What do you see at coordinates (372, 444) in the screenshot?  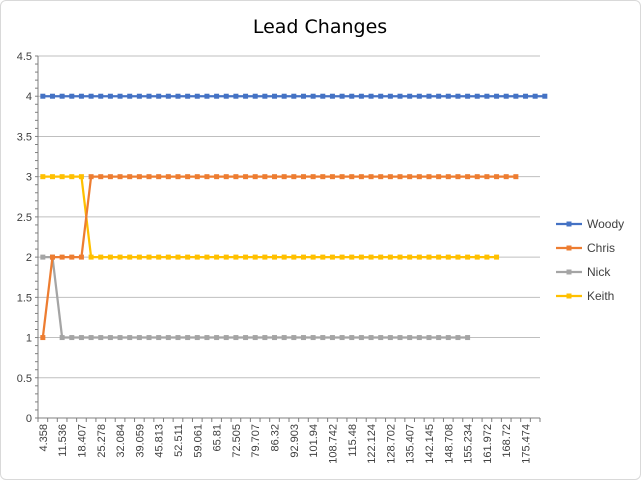 I see `x-tick-label: 122.124` at bounding box center [372, 444].